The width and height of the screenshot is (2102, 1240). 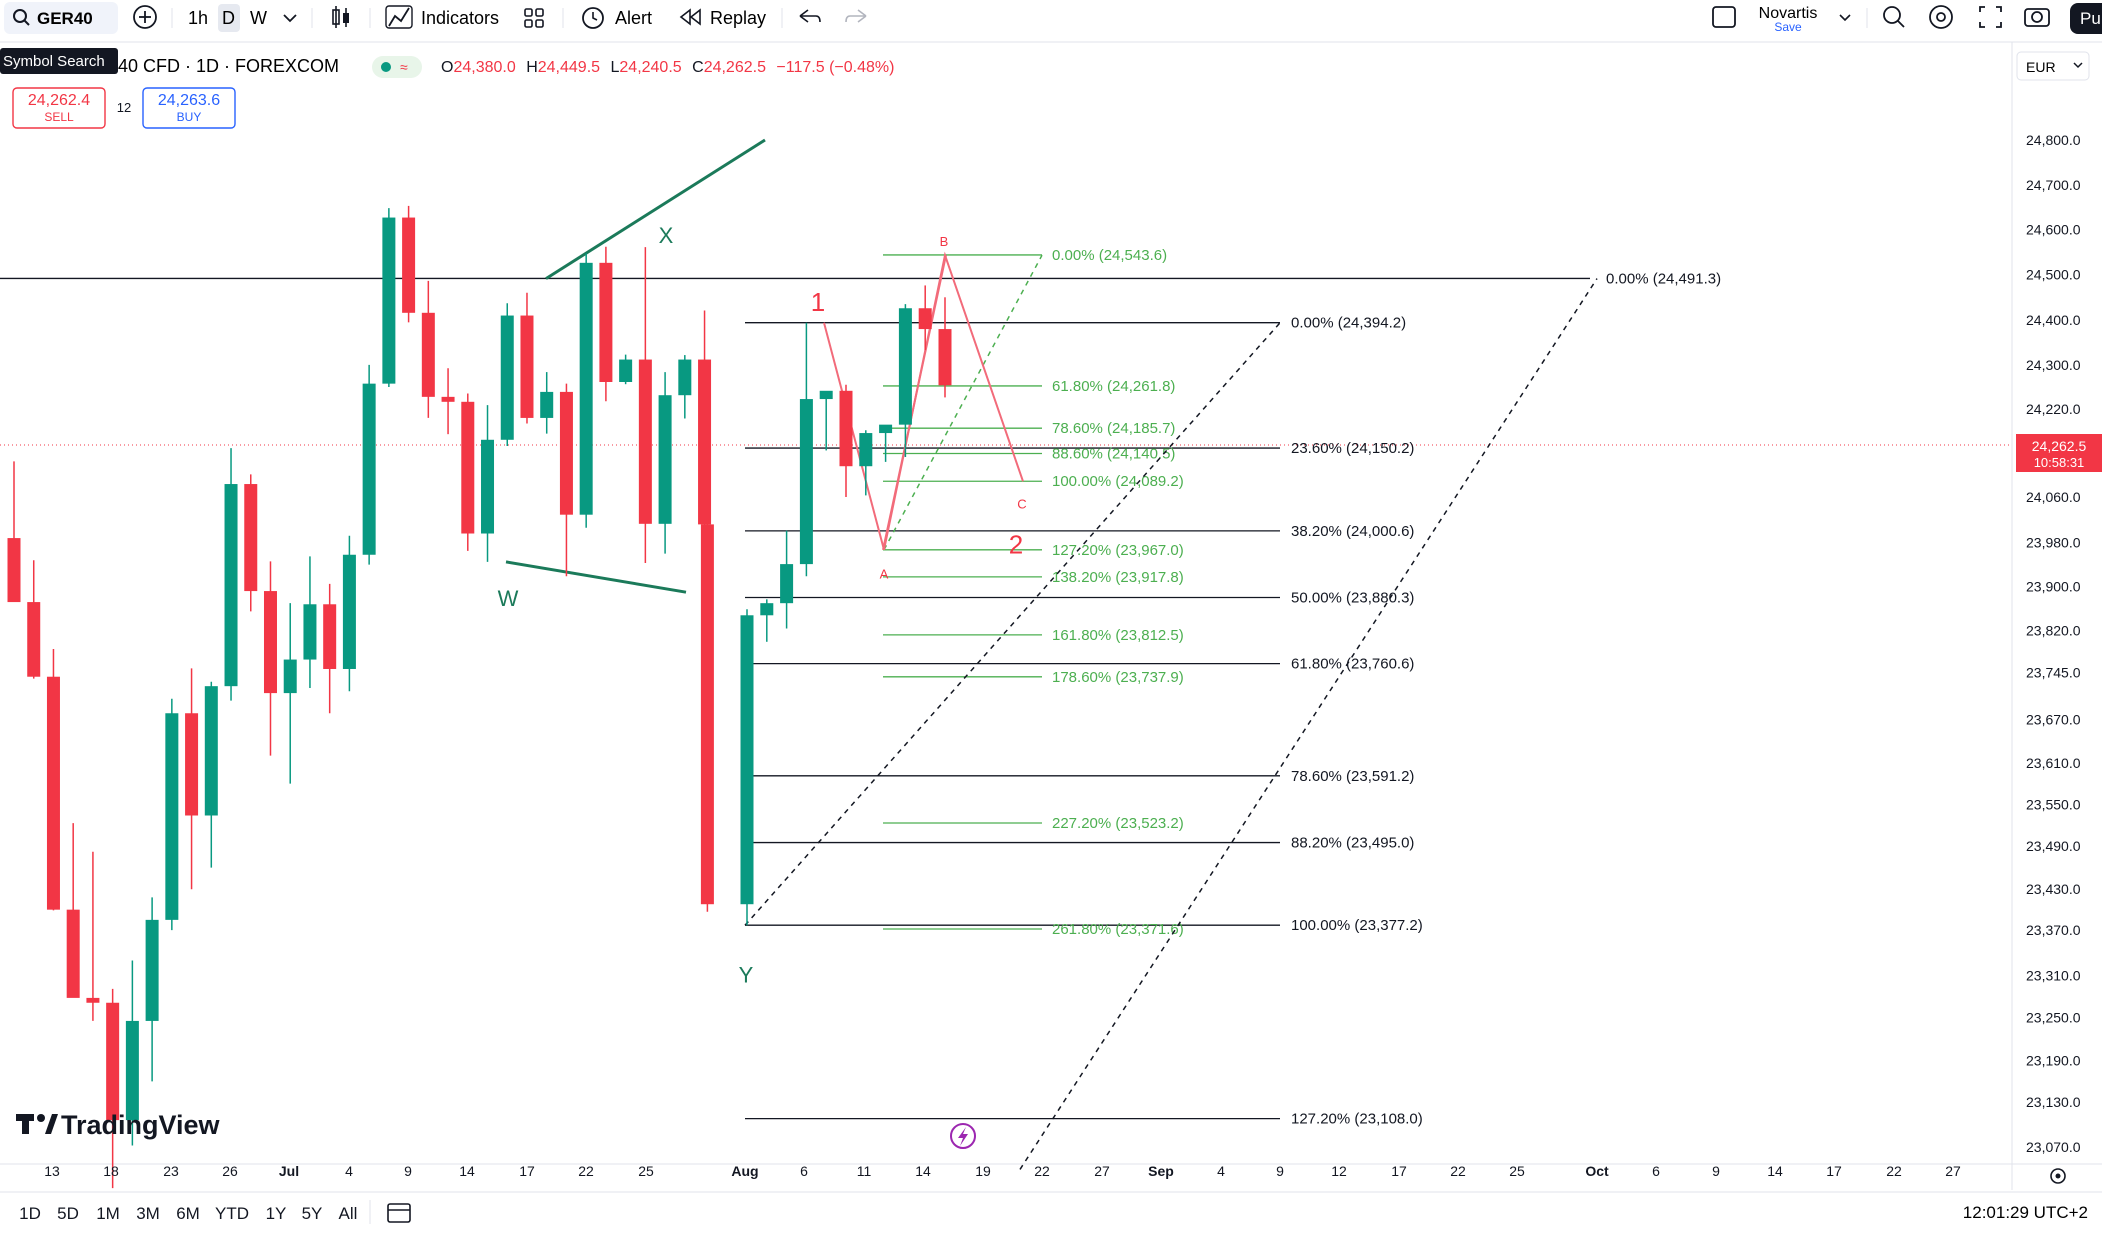 I want to click on fib-level-label: 78.60% (23,591.2), so click(x=1352, y=776).